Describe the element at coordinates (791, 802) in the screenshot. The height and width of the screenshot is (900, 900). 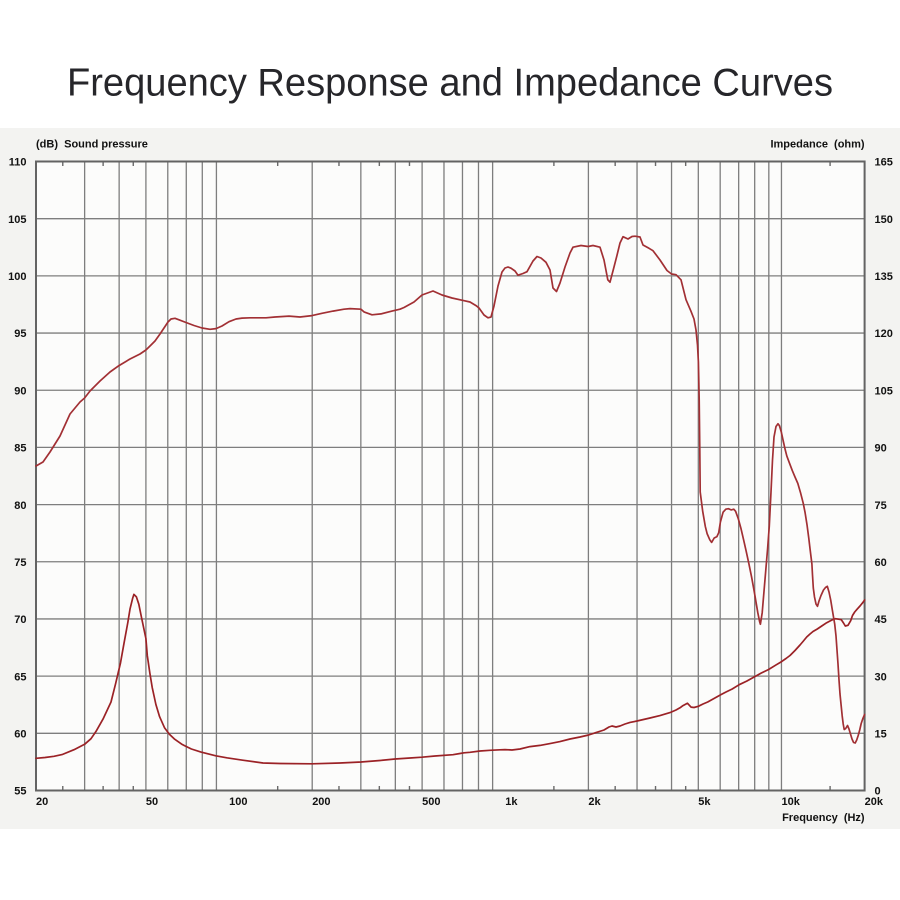
I see `svg-text: 10k` at that location.